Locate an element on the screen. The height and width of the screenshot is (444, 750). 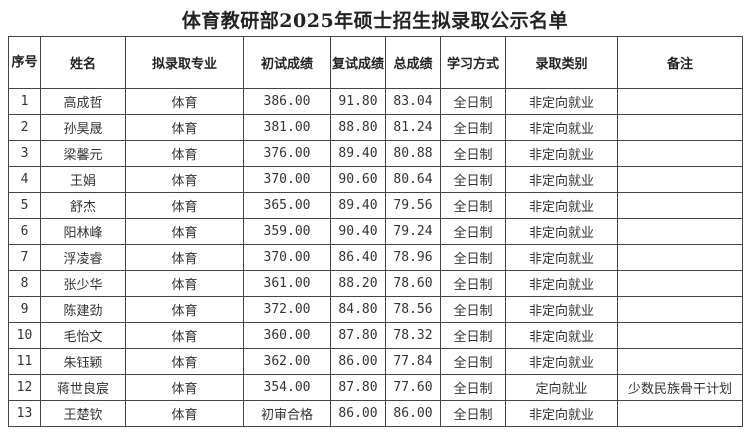
header-name: 姓名 is located at coordinates (83, 62).